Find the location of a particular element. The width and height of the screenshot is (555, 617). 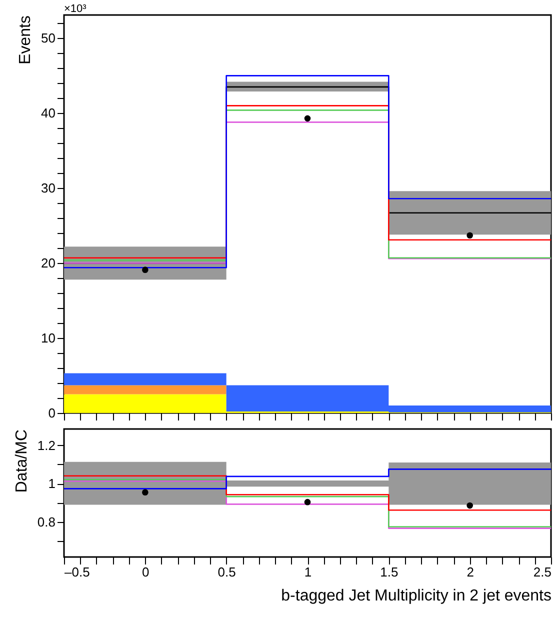

x-tick-label: –0.5 is located at coordinates (77, 572).